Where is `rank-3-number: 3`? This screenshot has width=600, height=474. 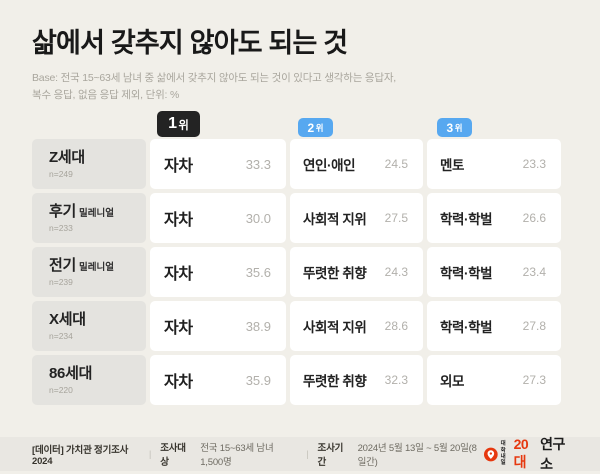
rank-3-number: 3 is located at coordinates (450, 127).